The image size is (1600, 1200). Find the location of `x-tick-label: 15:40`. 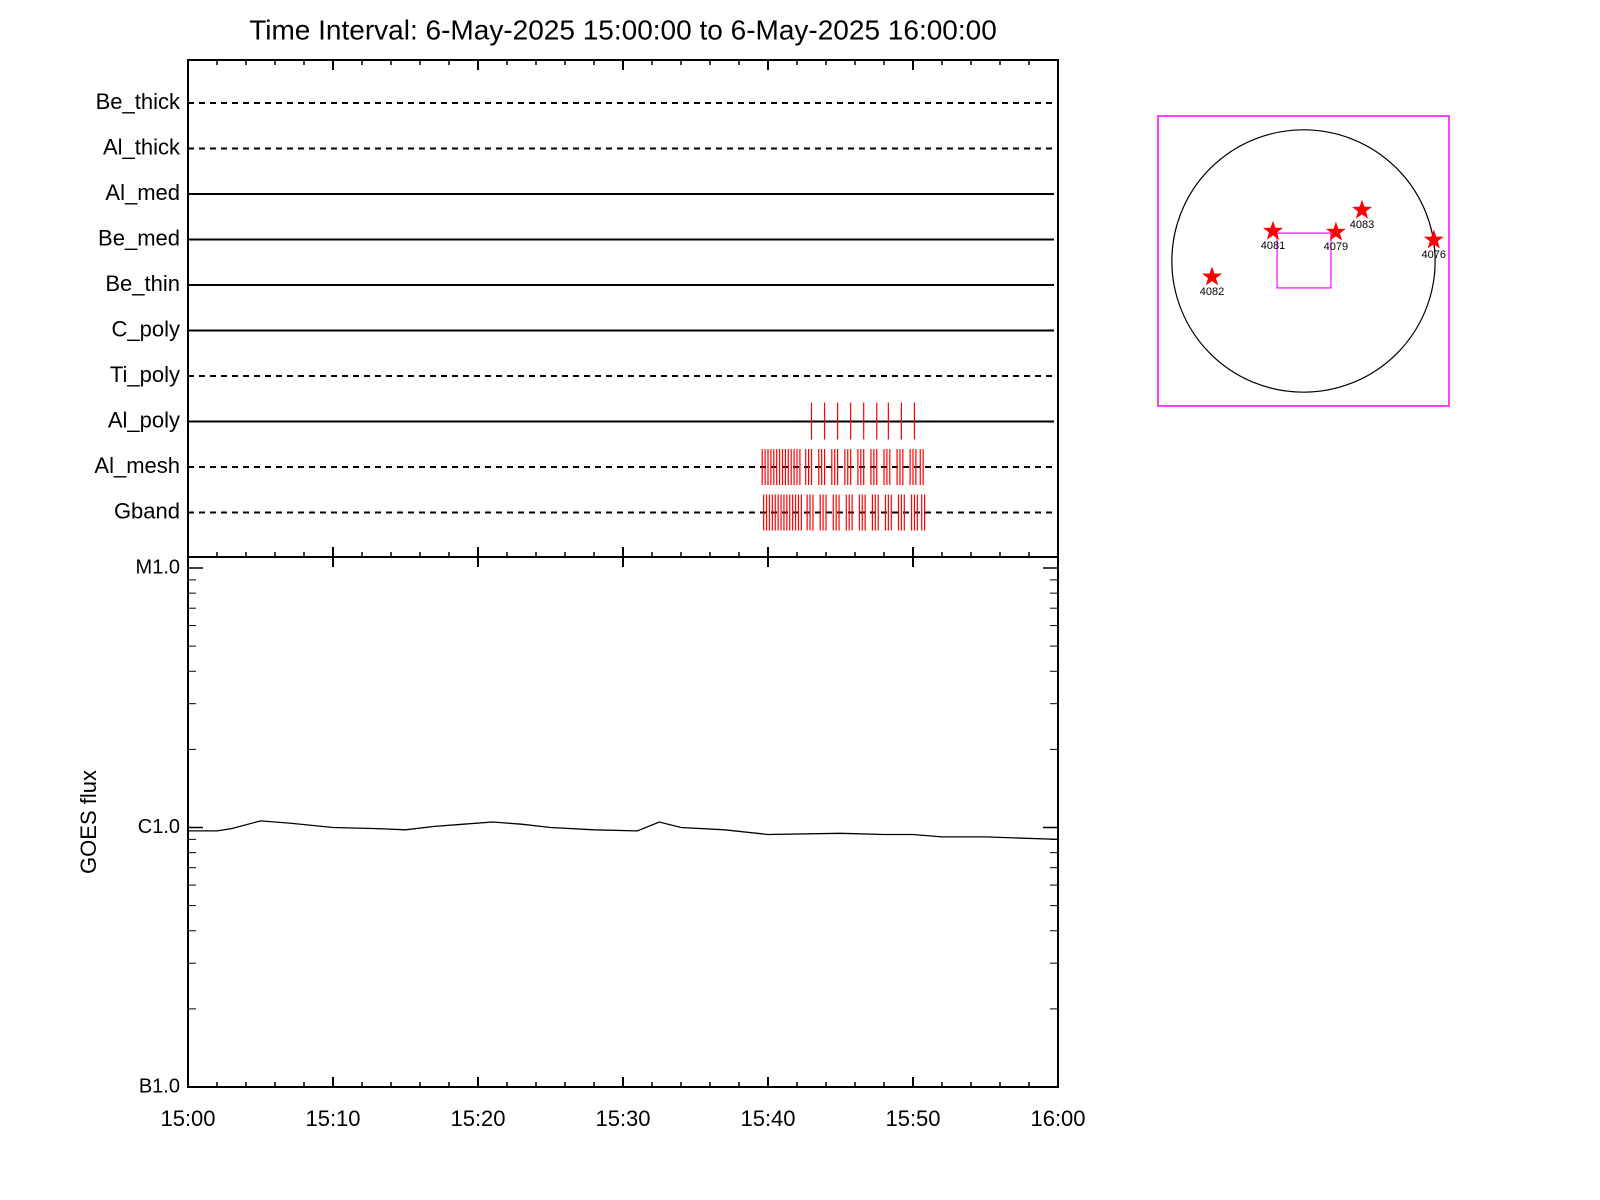

x-tick-label: 15:40 is located at coordinates (767, 1118).